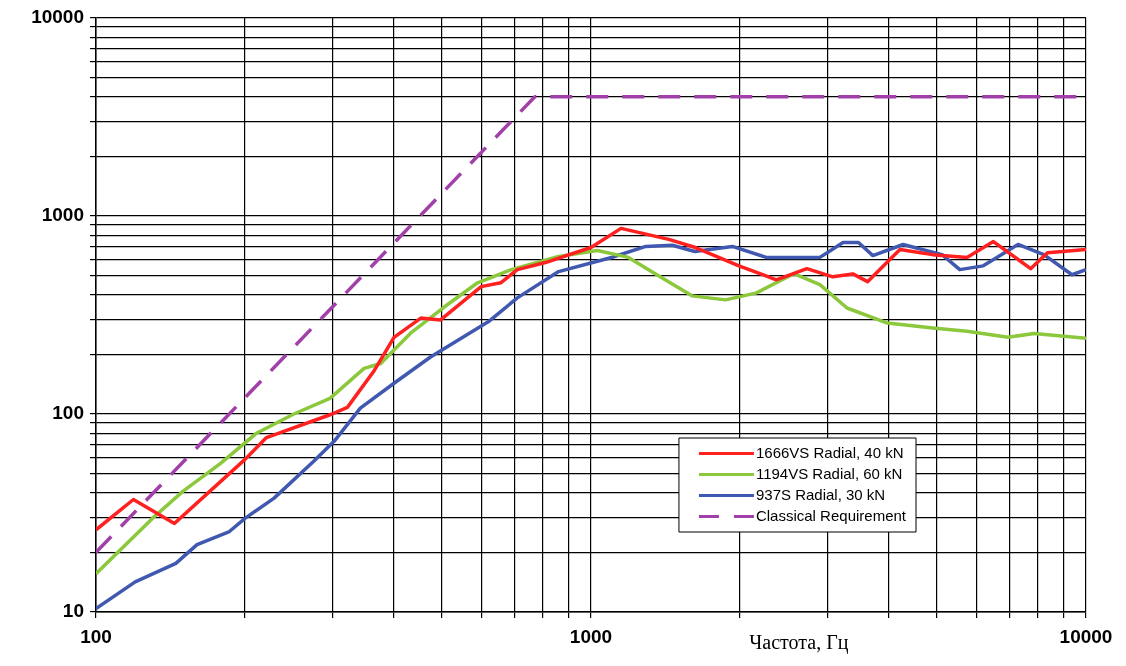  What do you see at coordinates (820, 494) in the screenshot?
I see `legend-label: 937S Radial, 30 kN` at bounding box center [820, 494].